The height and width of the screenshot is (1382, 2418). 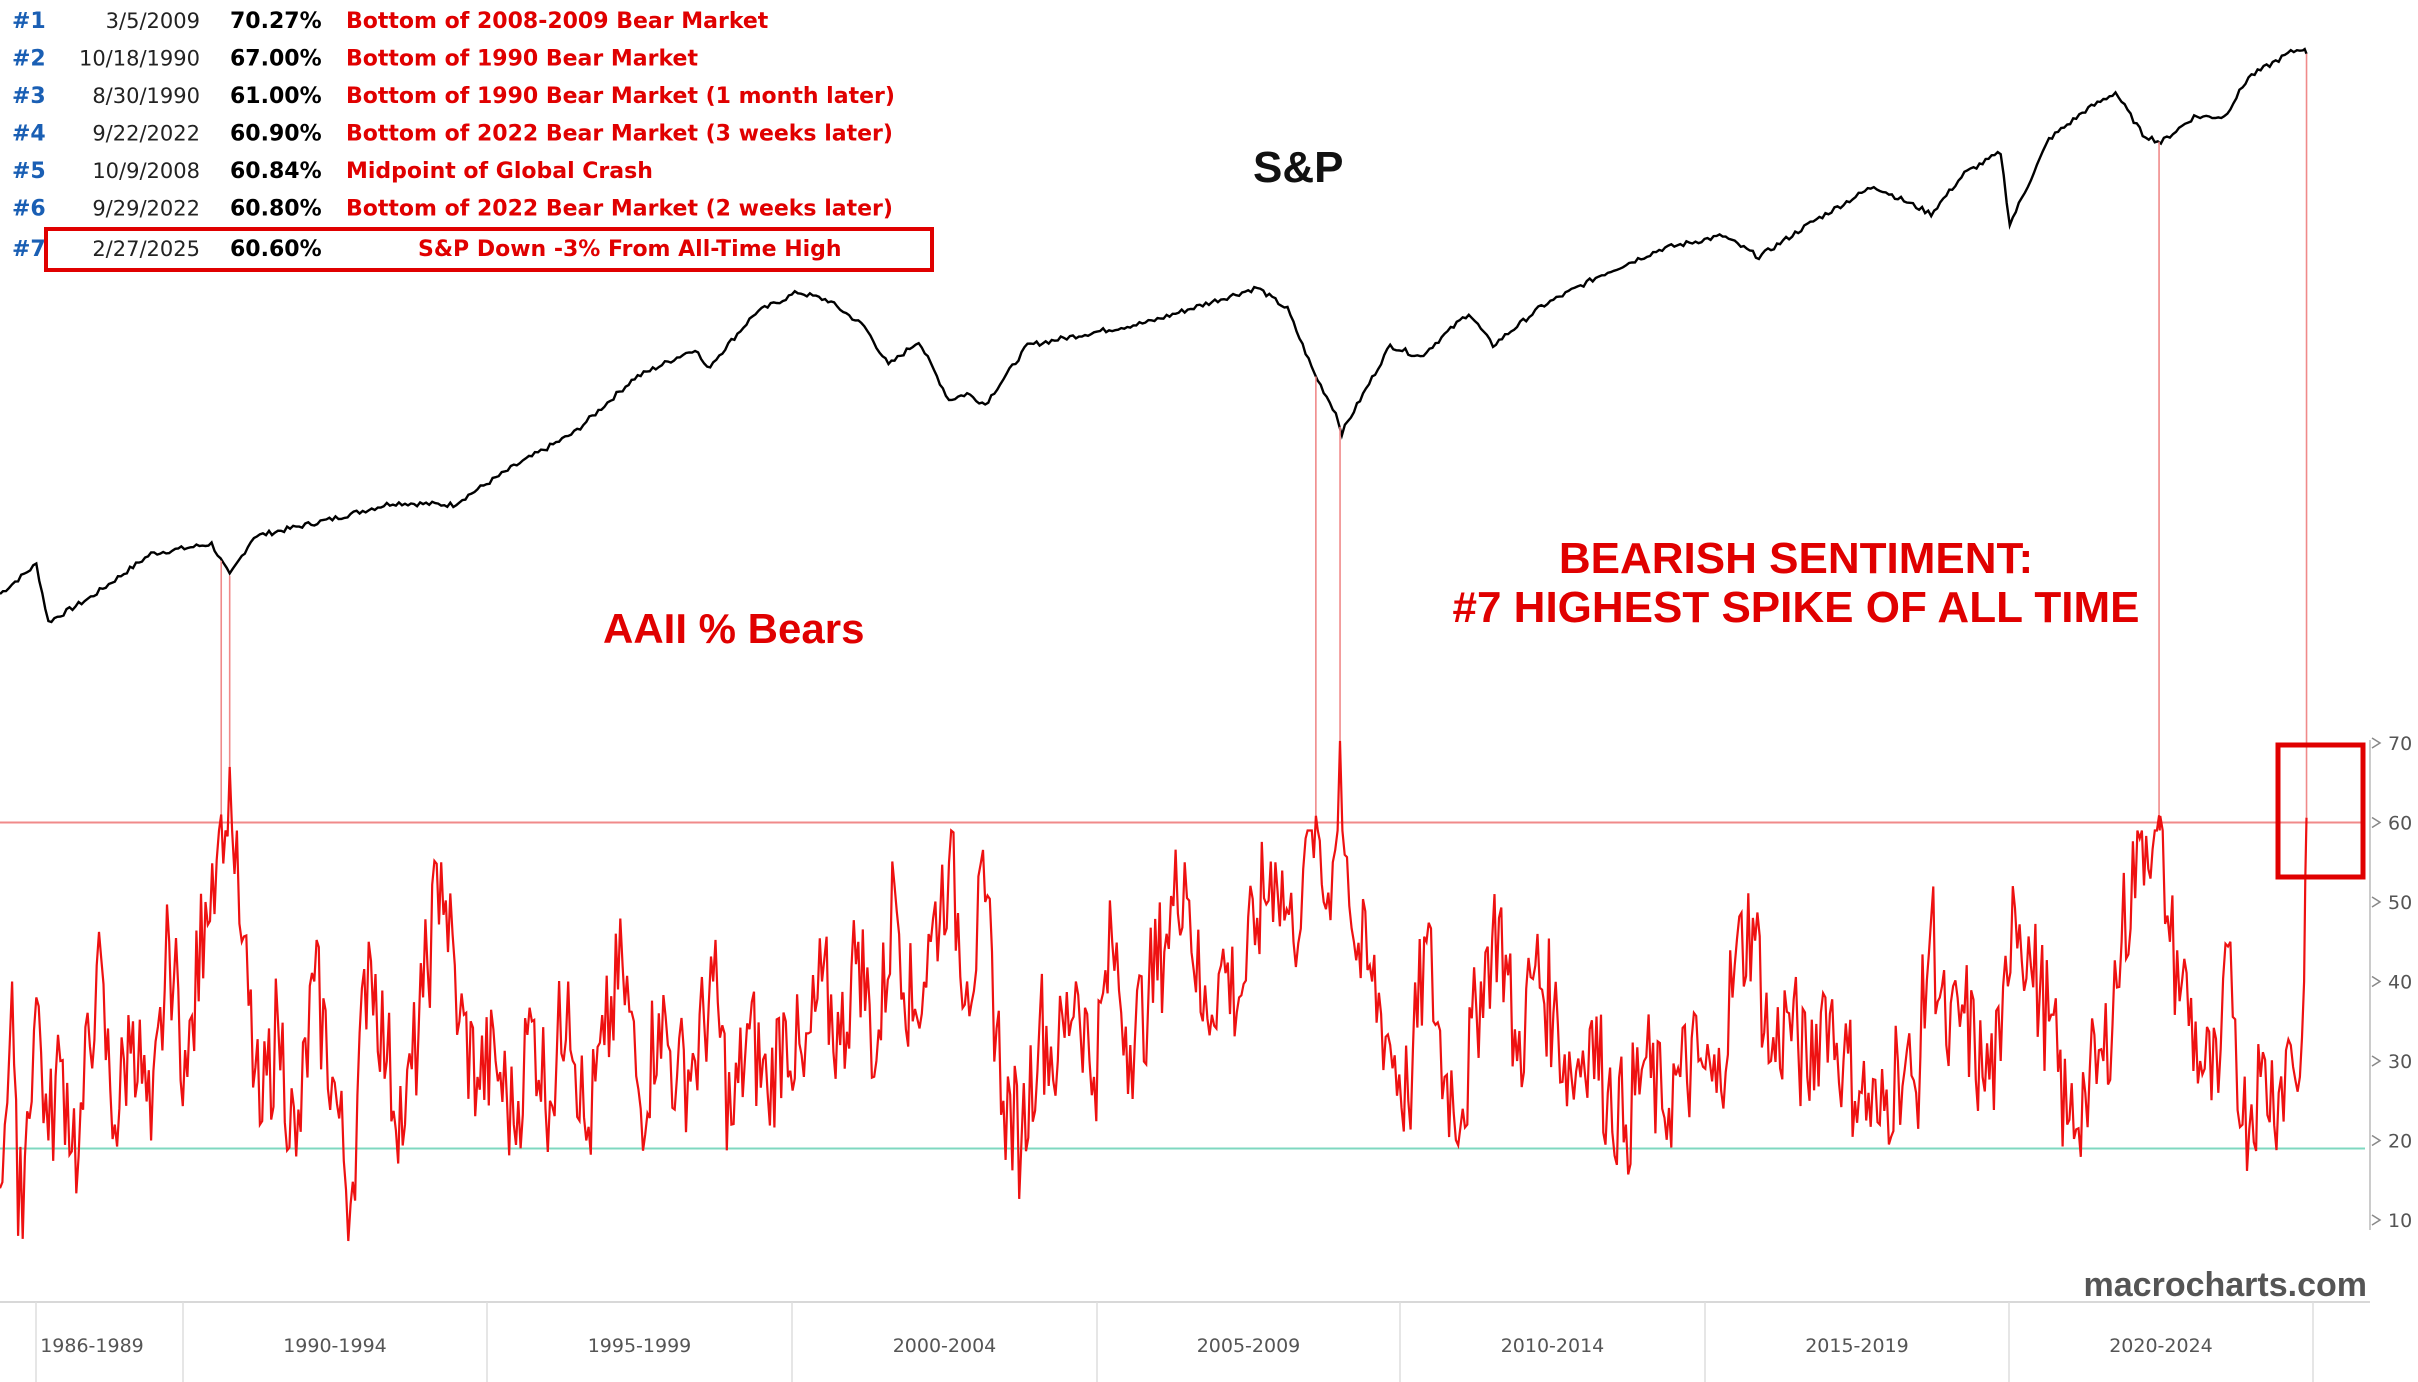 I want to click on rank-percent: 60.60%, so click(x=276, y=249).